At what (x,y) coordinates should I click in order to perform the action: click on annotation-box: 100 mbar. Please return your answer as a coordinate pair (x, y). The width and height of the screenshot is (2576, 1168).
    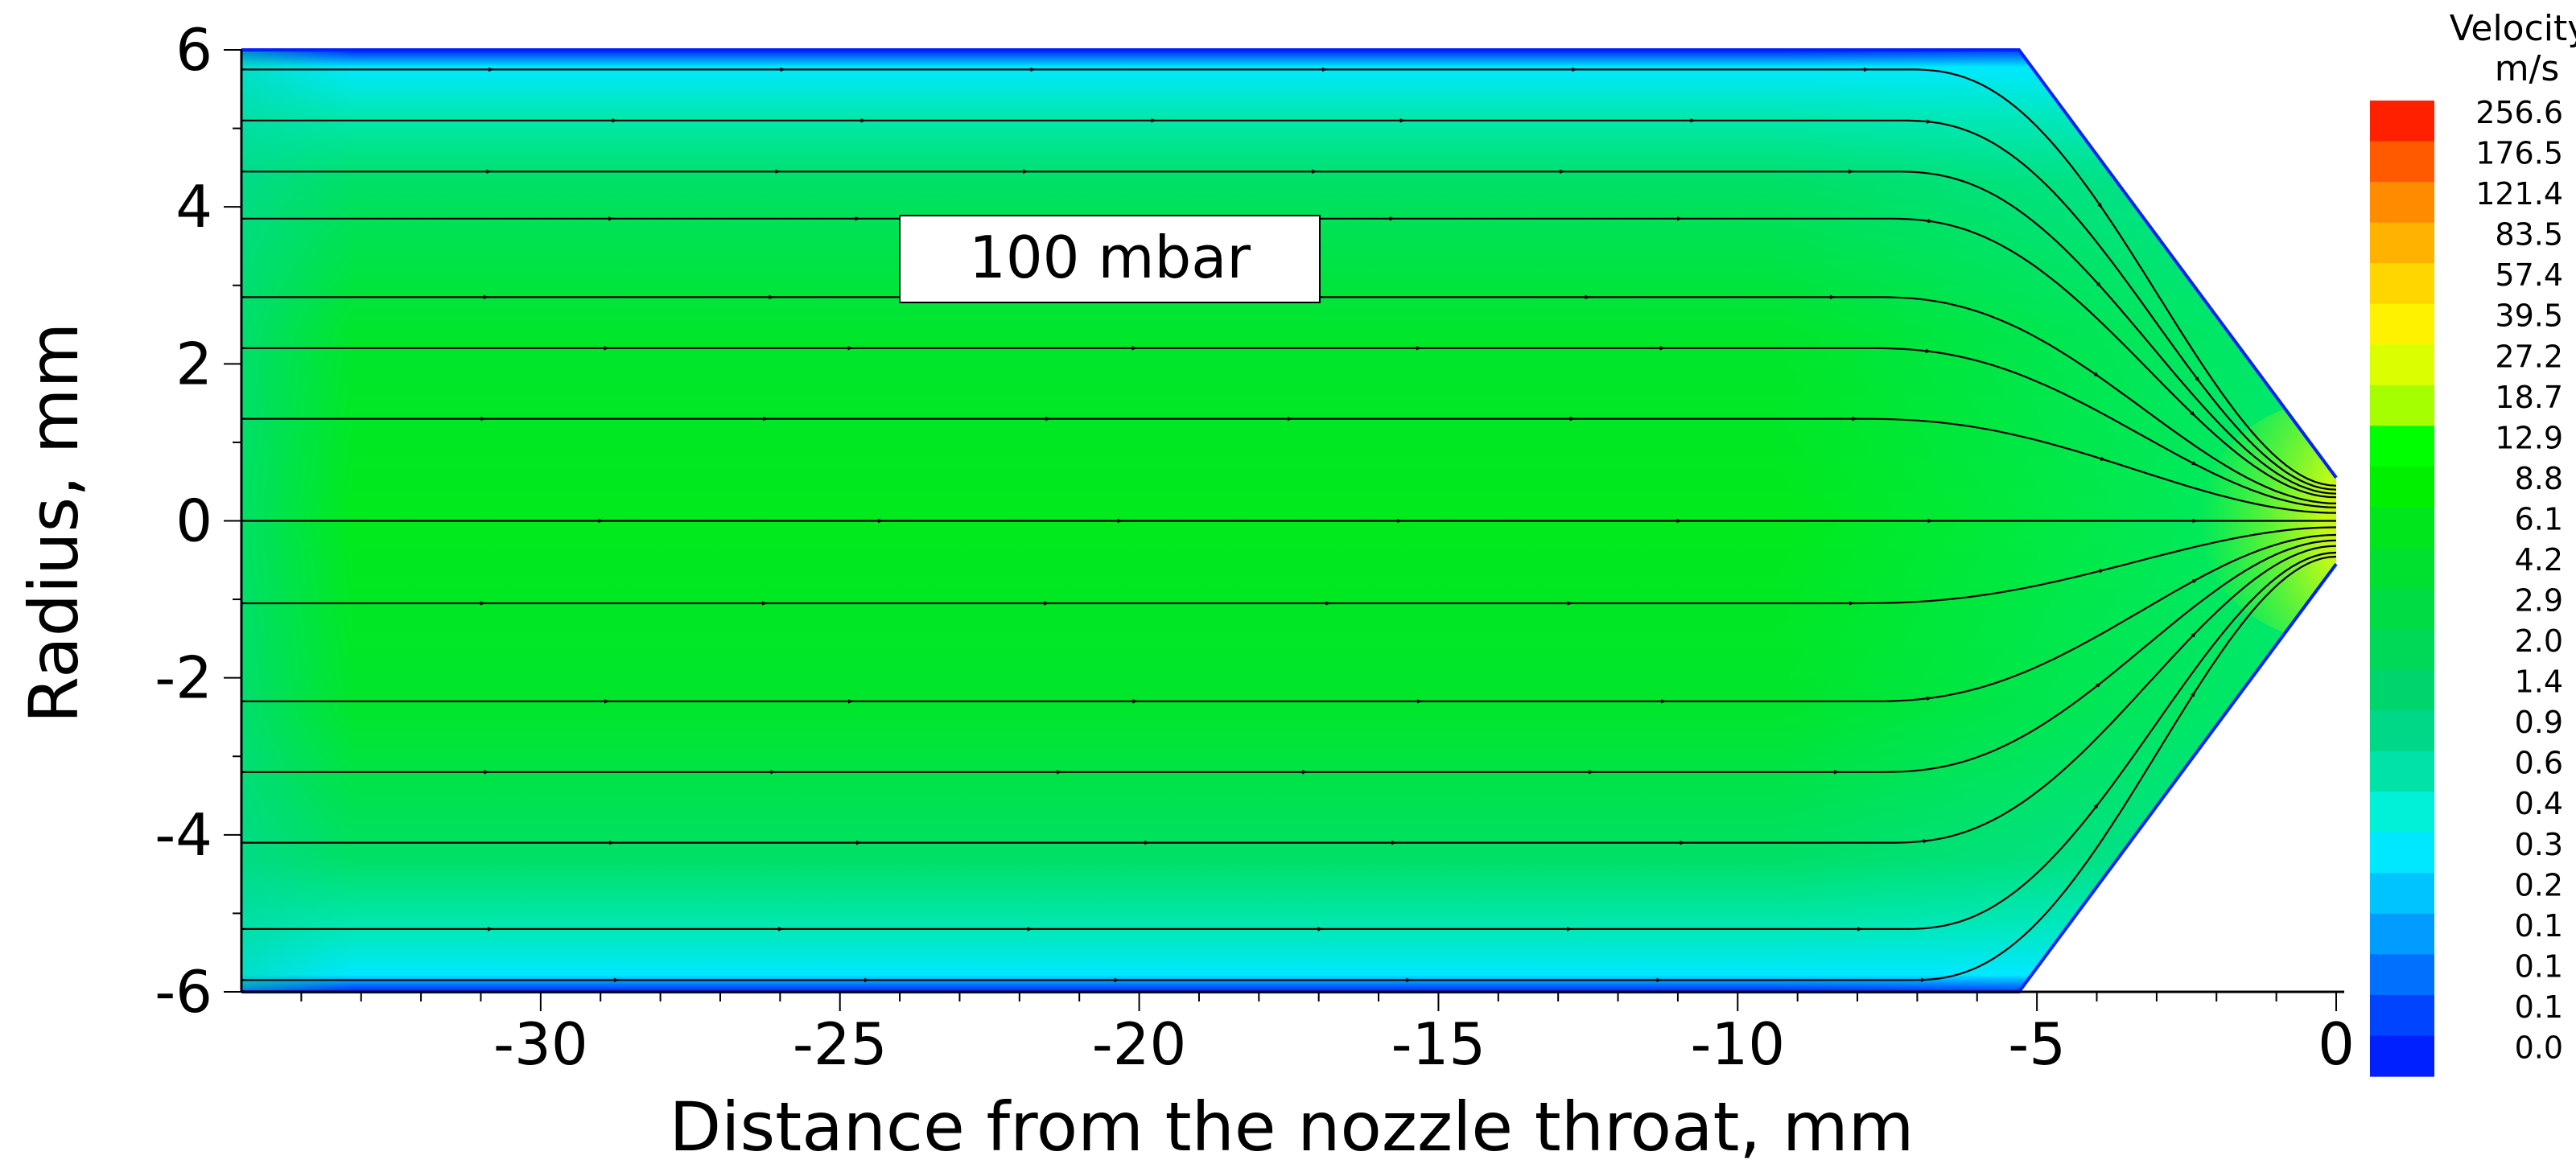
    Looking at the image, I should click on (1110, 259).